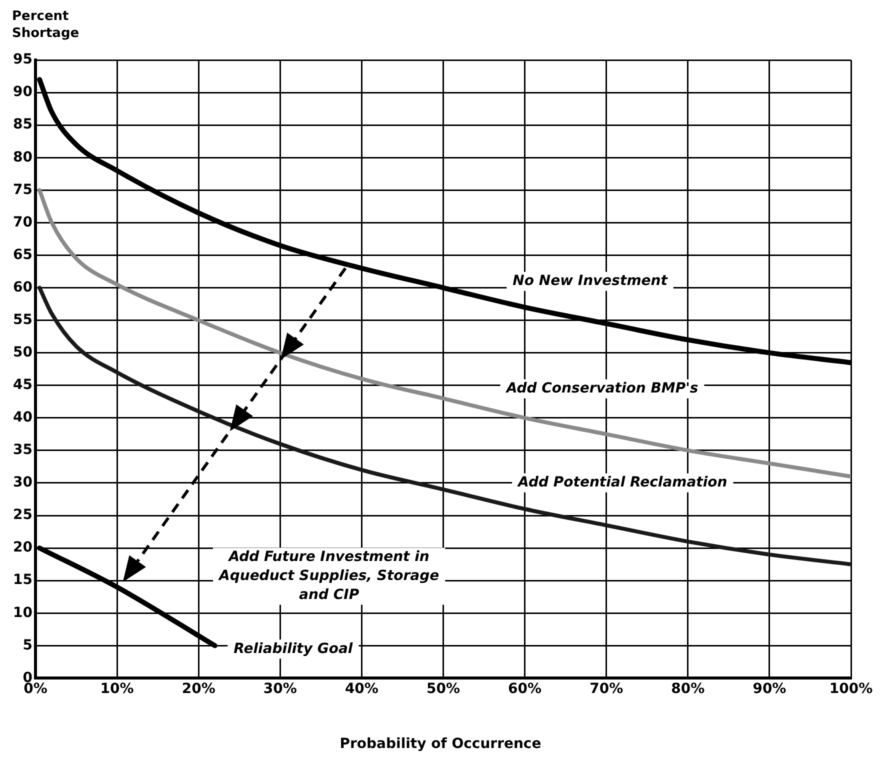 This screenshot has height=776, width=881. Describe the element at coordinates (46, 25) in the screenshot. I see `y-axis-title: Percent Shortage` at that location.